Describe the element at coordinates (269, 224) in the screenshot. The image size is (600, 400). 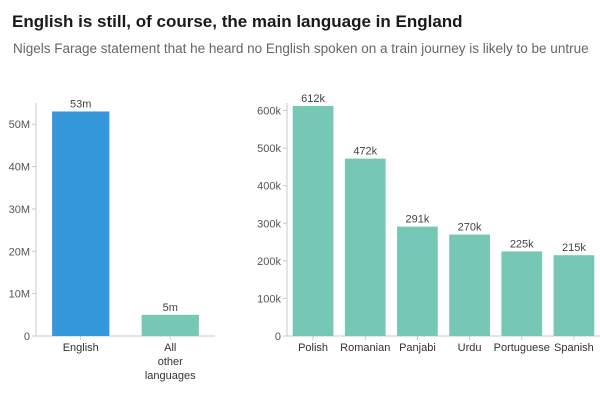
I see `right-chart-y-tick-label: 300k` at that location.